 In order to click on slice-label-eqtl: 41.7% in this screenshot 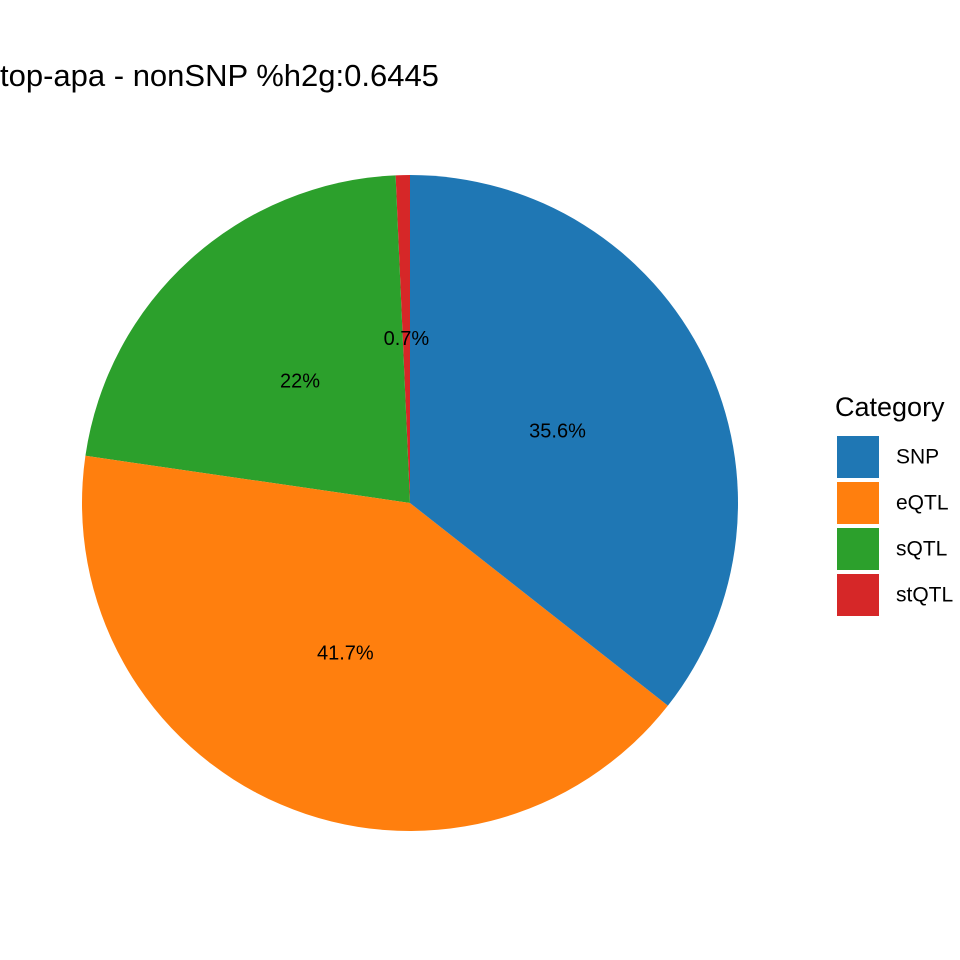, I will do `click(345, 654)`.